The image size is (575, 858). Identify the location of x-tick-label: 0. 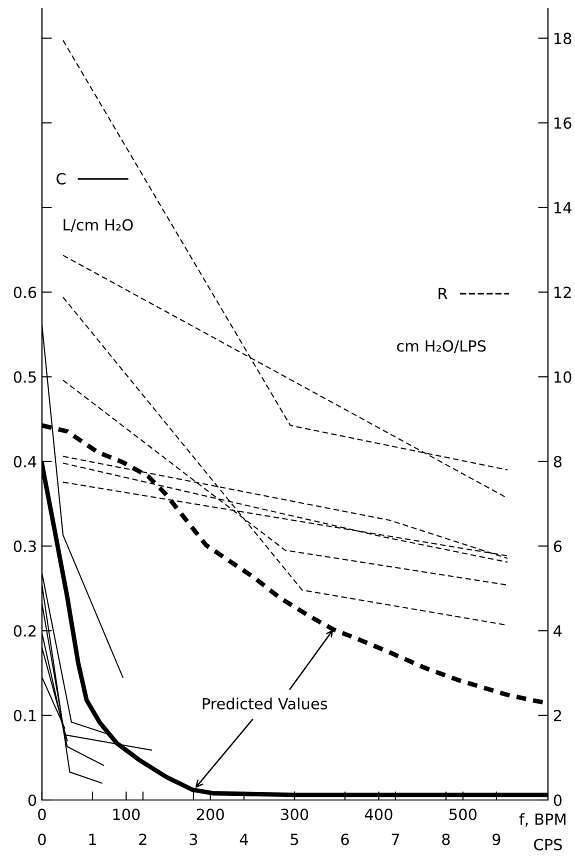
(42, 814).